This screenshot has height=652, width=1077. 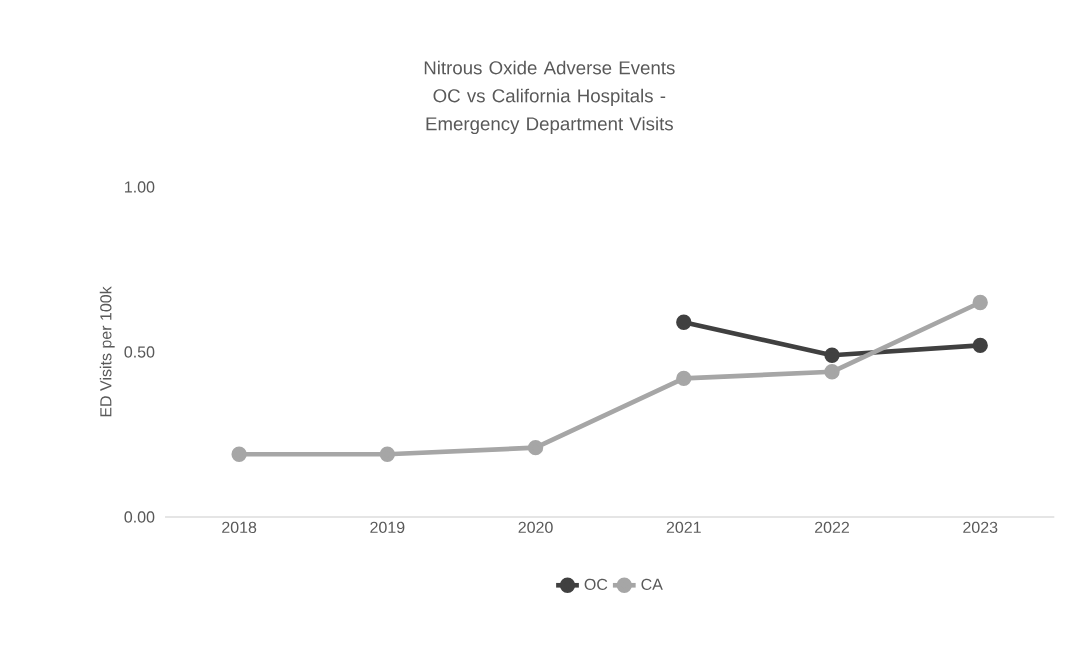 What do you see at coordinates (387, 527) in the screenshot?
I see `x-tick-label: 2019` at bounding box center [387, 527].